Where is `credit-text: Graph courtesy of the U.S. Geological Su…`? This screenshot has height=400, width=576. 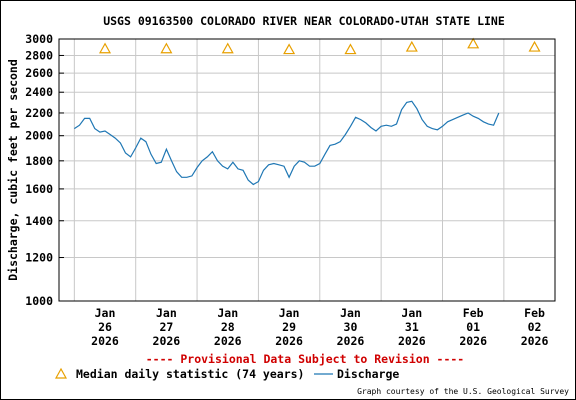 credit-text: Graph courtesy of the U.S. Geological Su… is located at coordinates (463, 391).